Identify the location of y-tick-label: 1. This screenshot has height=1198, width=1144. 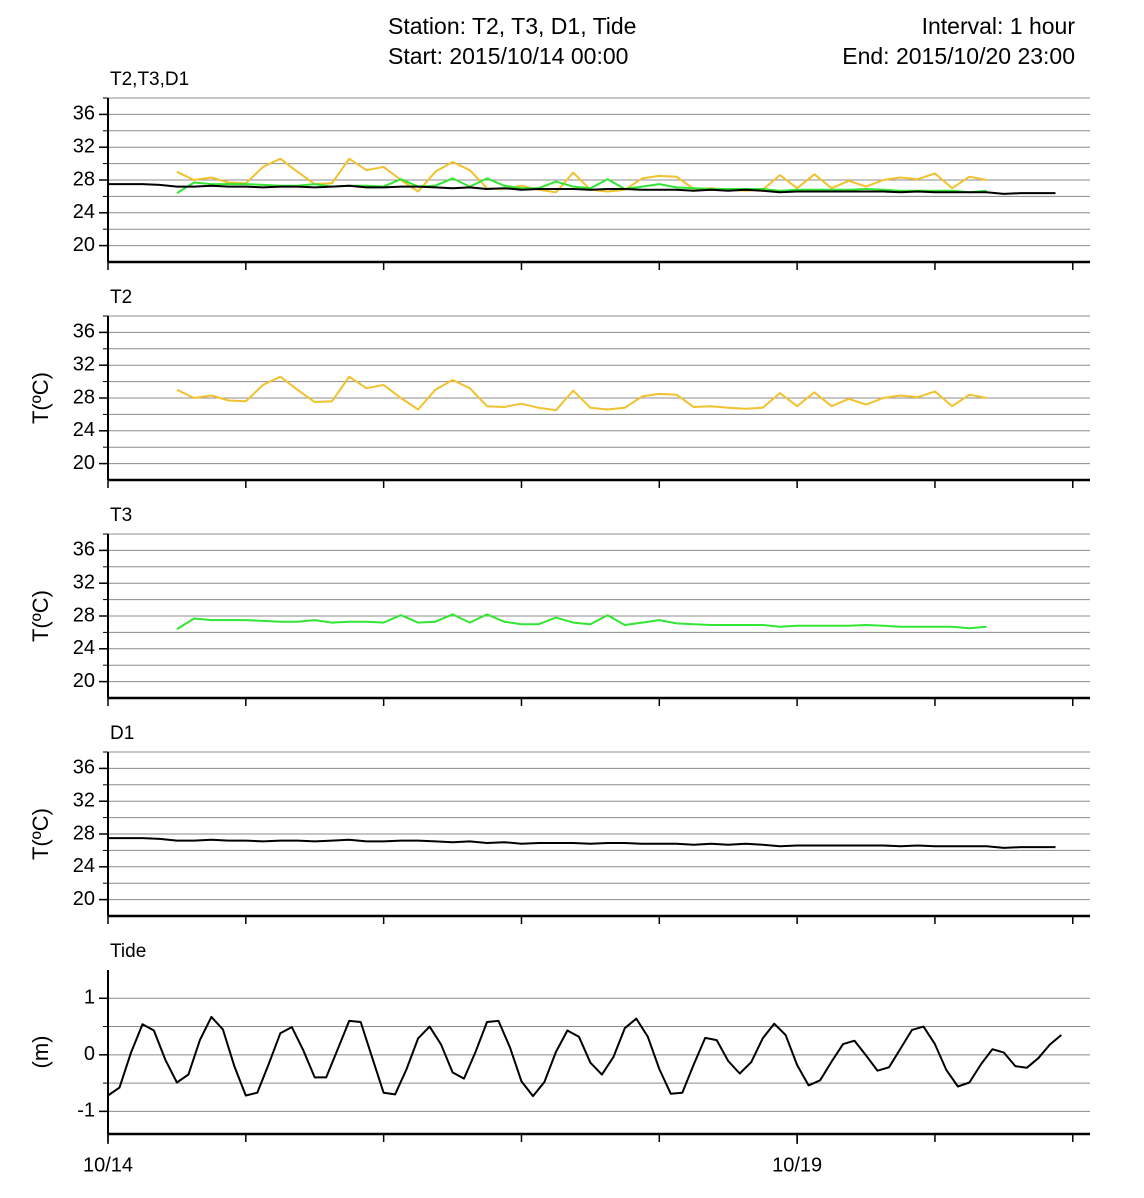
(89, 998).